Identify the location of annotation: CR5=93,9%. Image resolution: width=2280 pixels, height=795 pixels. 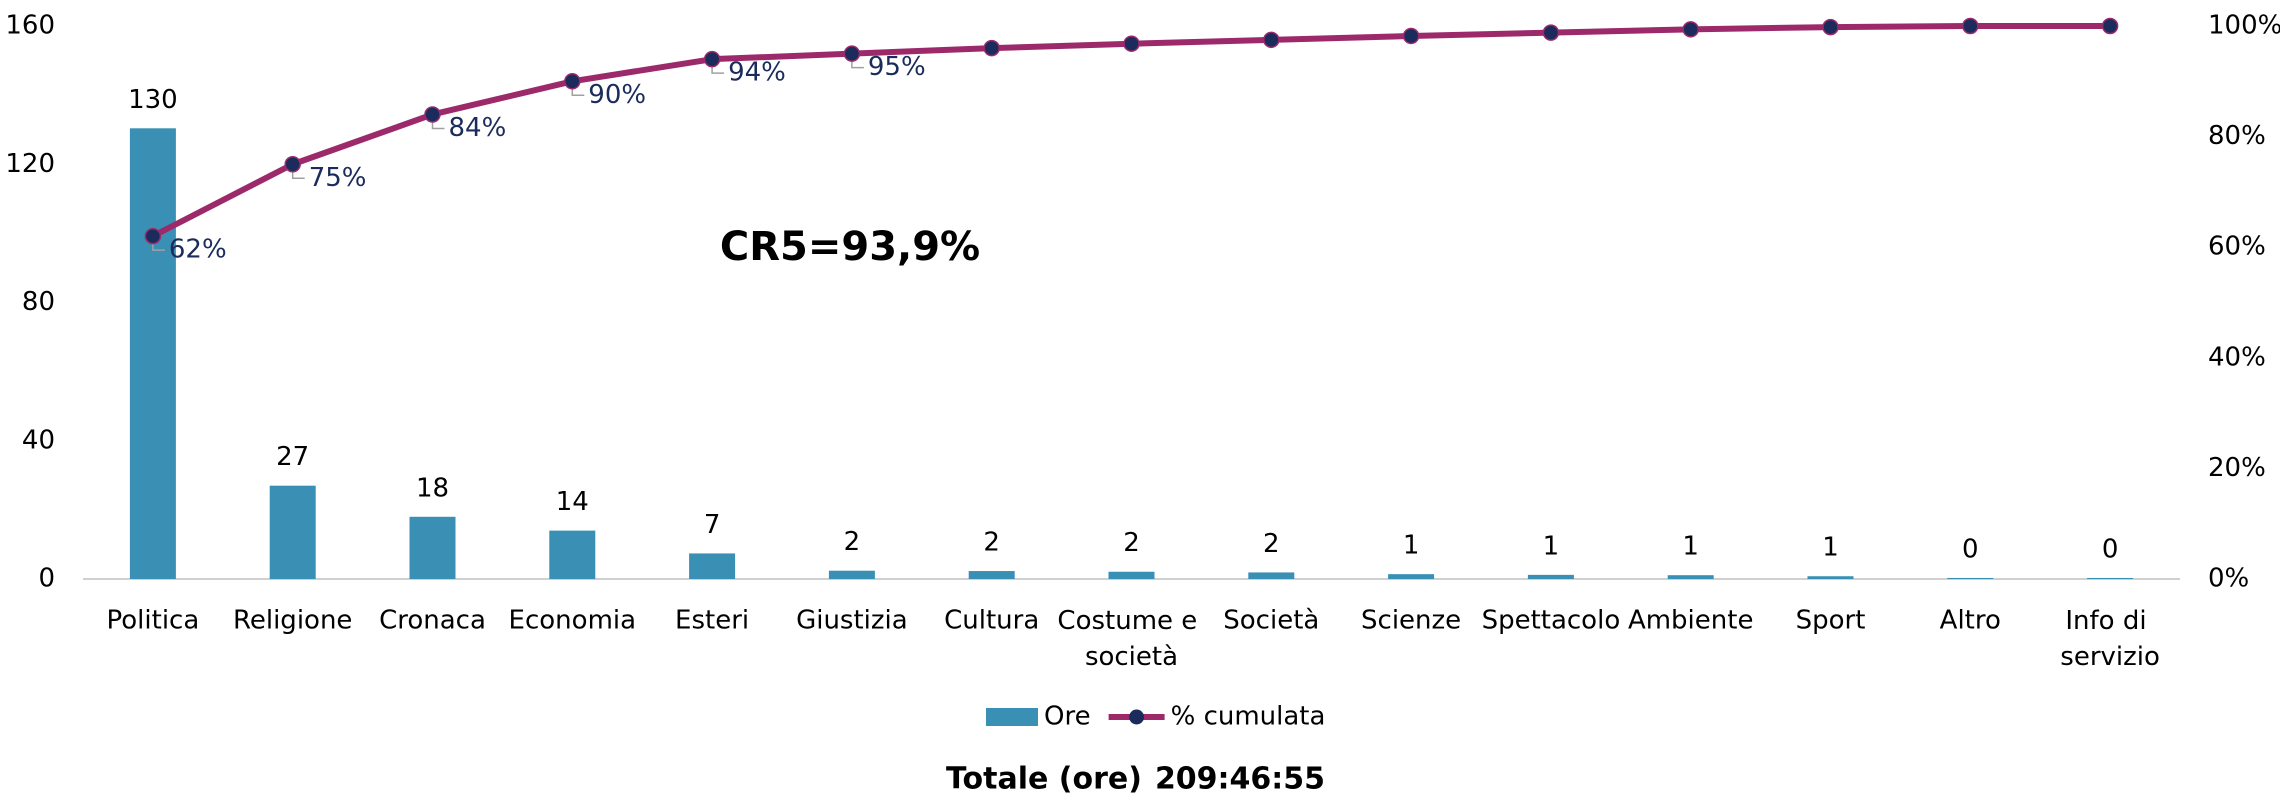
(850, 247).